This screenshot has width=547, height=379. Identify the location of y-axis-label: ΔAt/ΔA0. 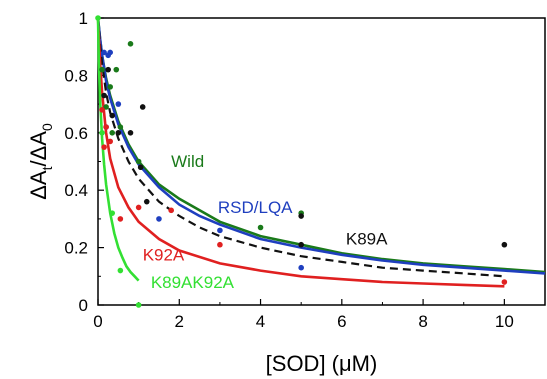
(40, 161).